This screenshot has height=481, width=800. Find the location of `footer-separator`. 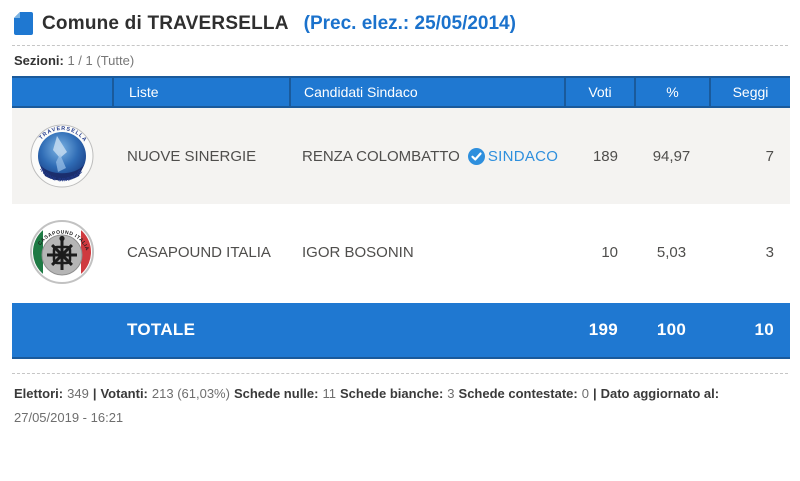

footer-separator is located at coordinates (400, 373).